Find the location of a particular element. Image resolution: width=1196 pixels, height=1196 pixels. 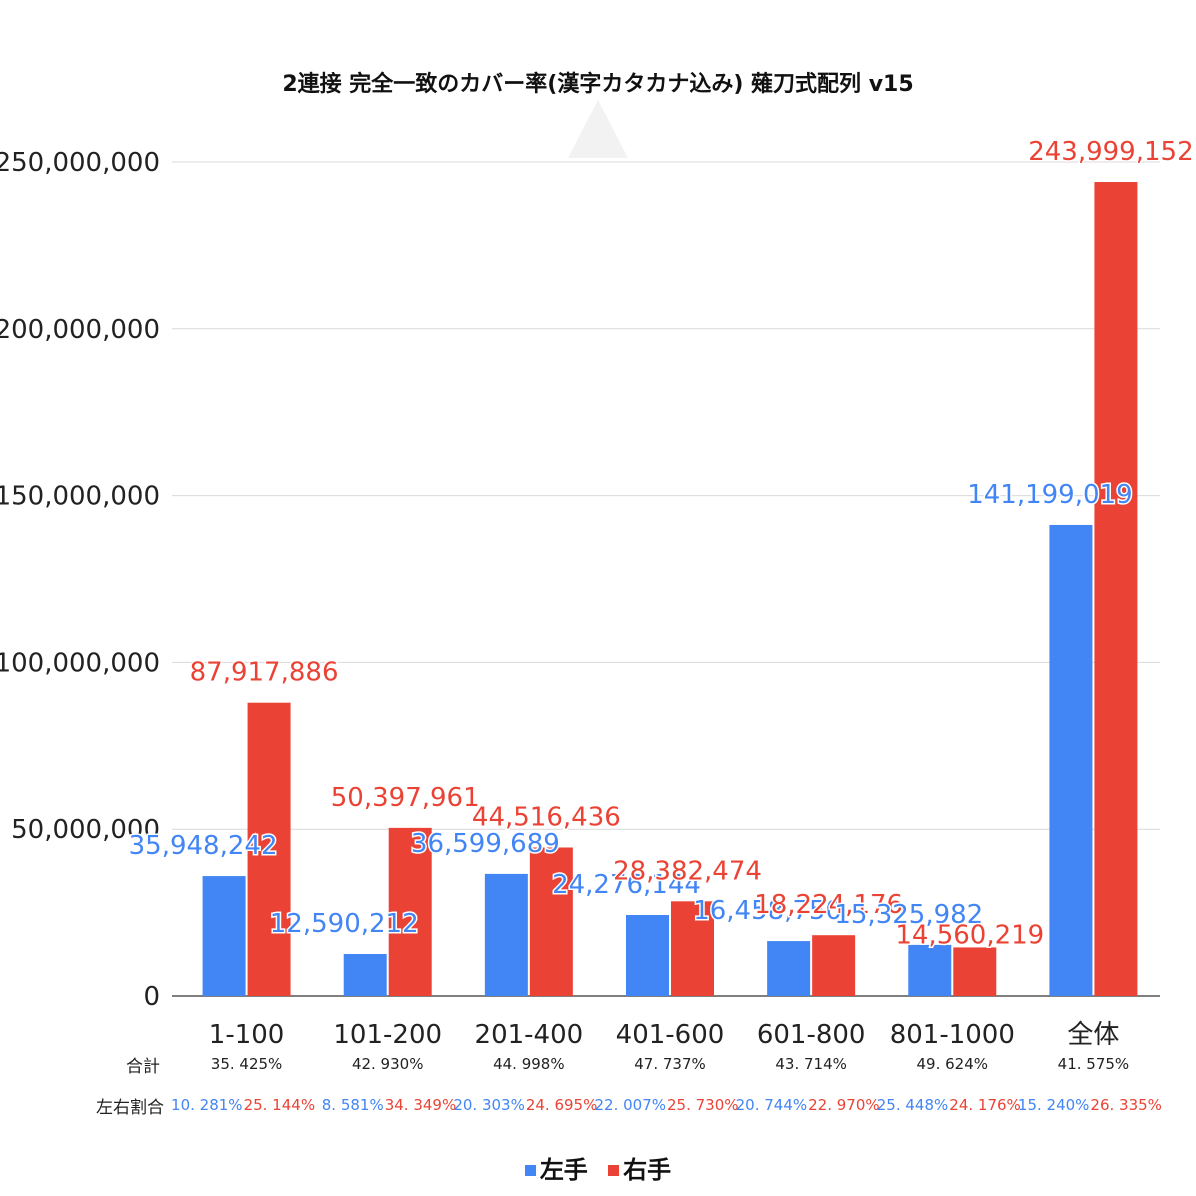

data-label-right: 87,917,886 is located at coordinates (264, 673).